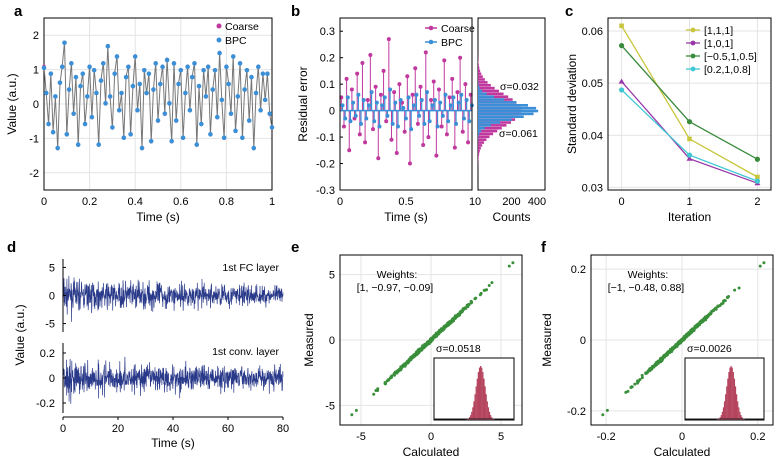 The height and width of the screenshot is (470, 781). What do you see at coordinates (20, 334) in the screenshot?
I see `y-axis-label: Value (a.u.)` at bounding box center [20, 334].